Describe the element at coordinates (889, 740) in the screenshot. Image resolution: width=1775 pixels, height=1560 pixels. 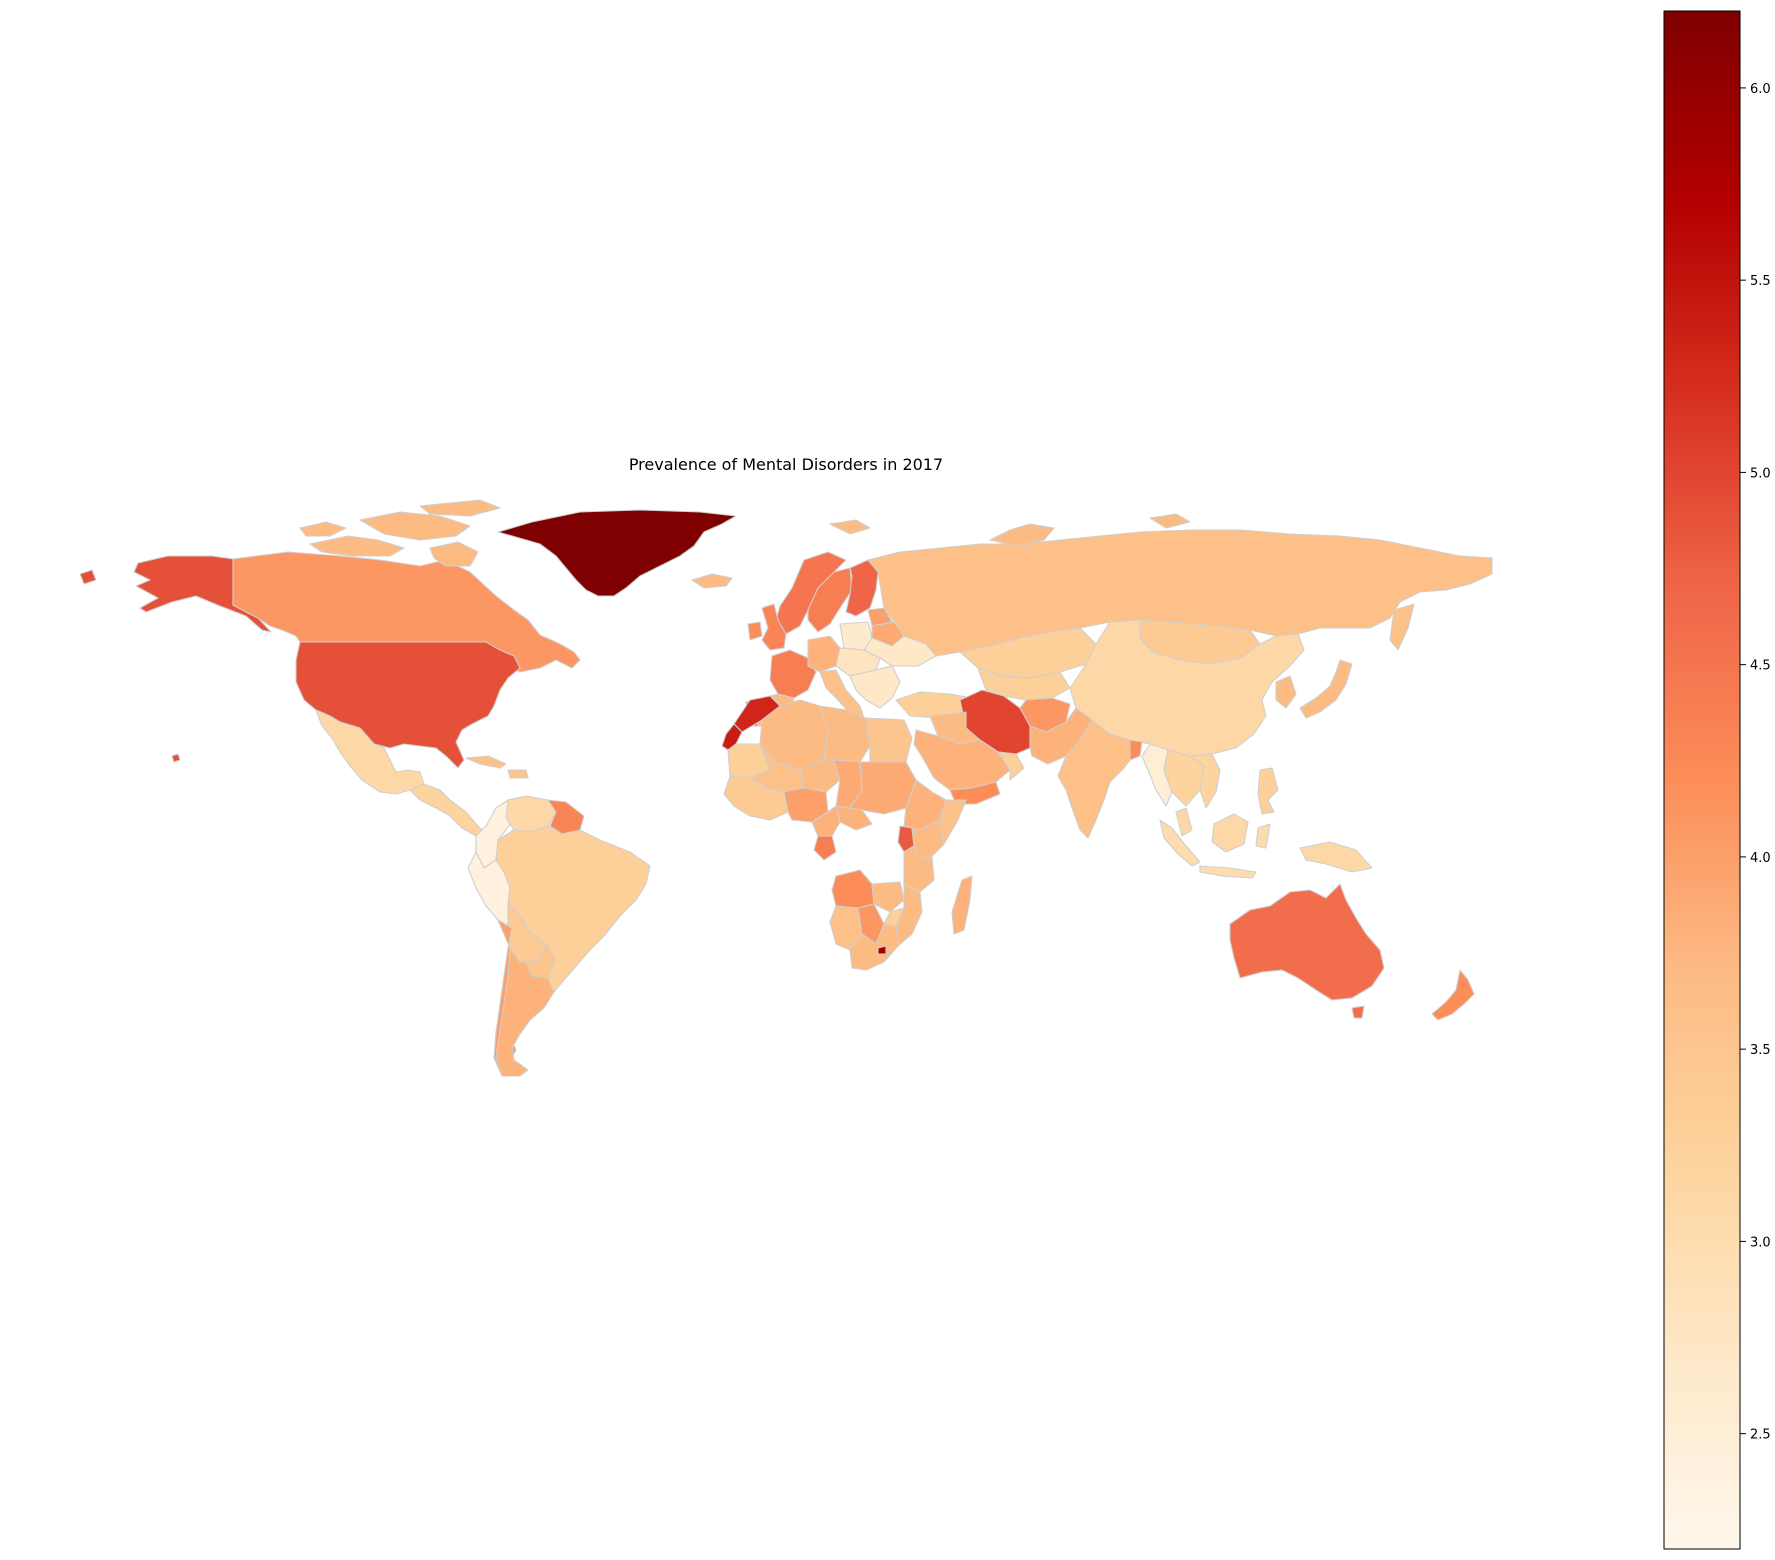
I see `region-egypt` at that location.